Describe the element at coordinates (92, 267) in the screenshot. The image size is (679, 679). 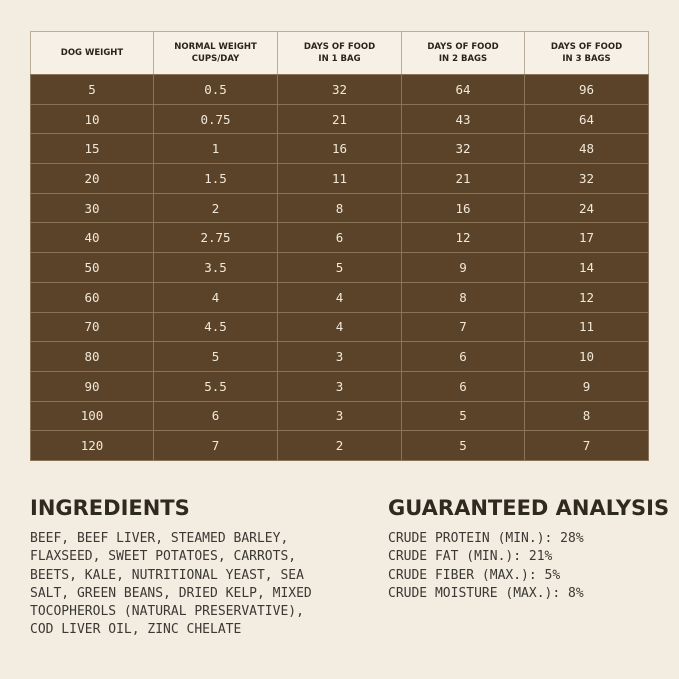
I see `table-cell: 50` at that location.